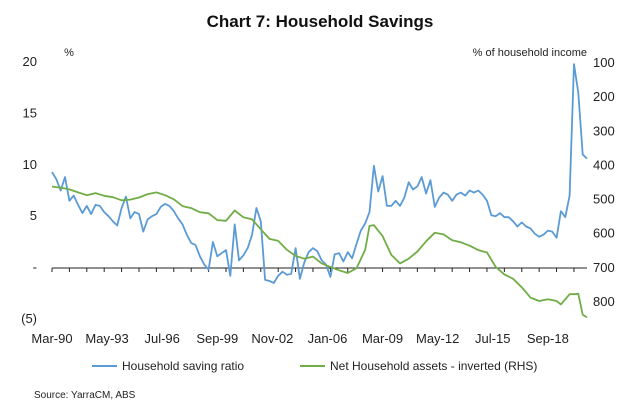 The width and height of the screenshot is (640, 415). What do you see at coordinates (106, 338) in the screenshot?
I see `x-tick-label: May-93` at bounding box center [106, 338].